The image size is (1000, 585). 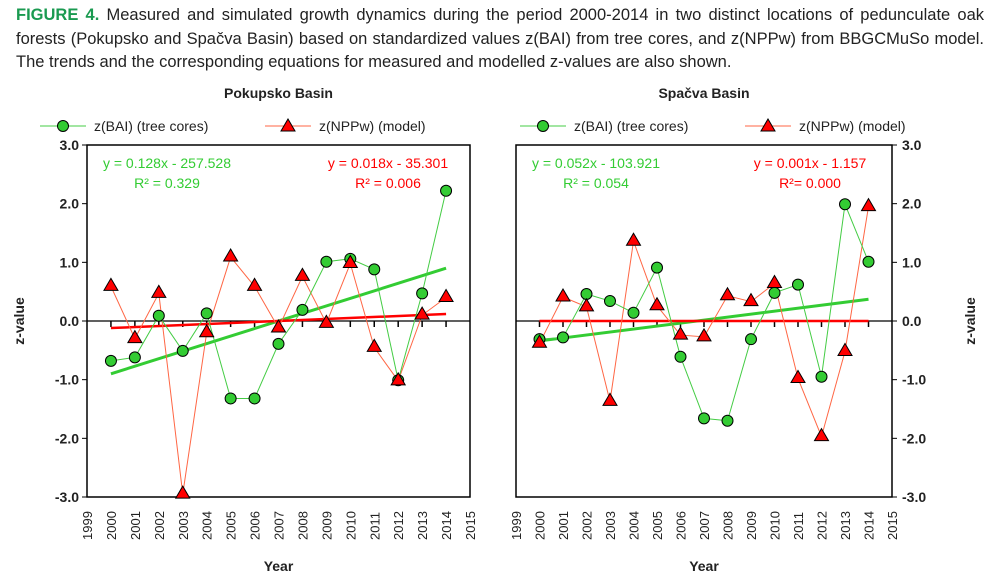 I want to click on x-tick-label: 2007, so click(x=704, y=525).